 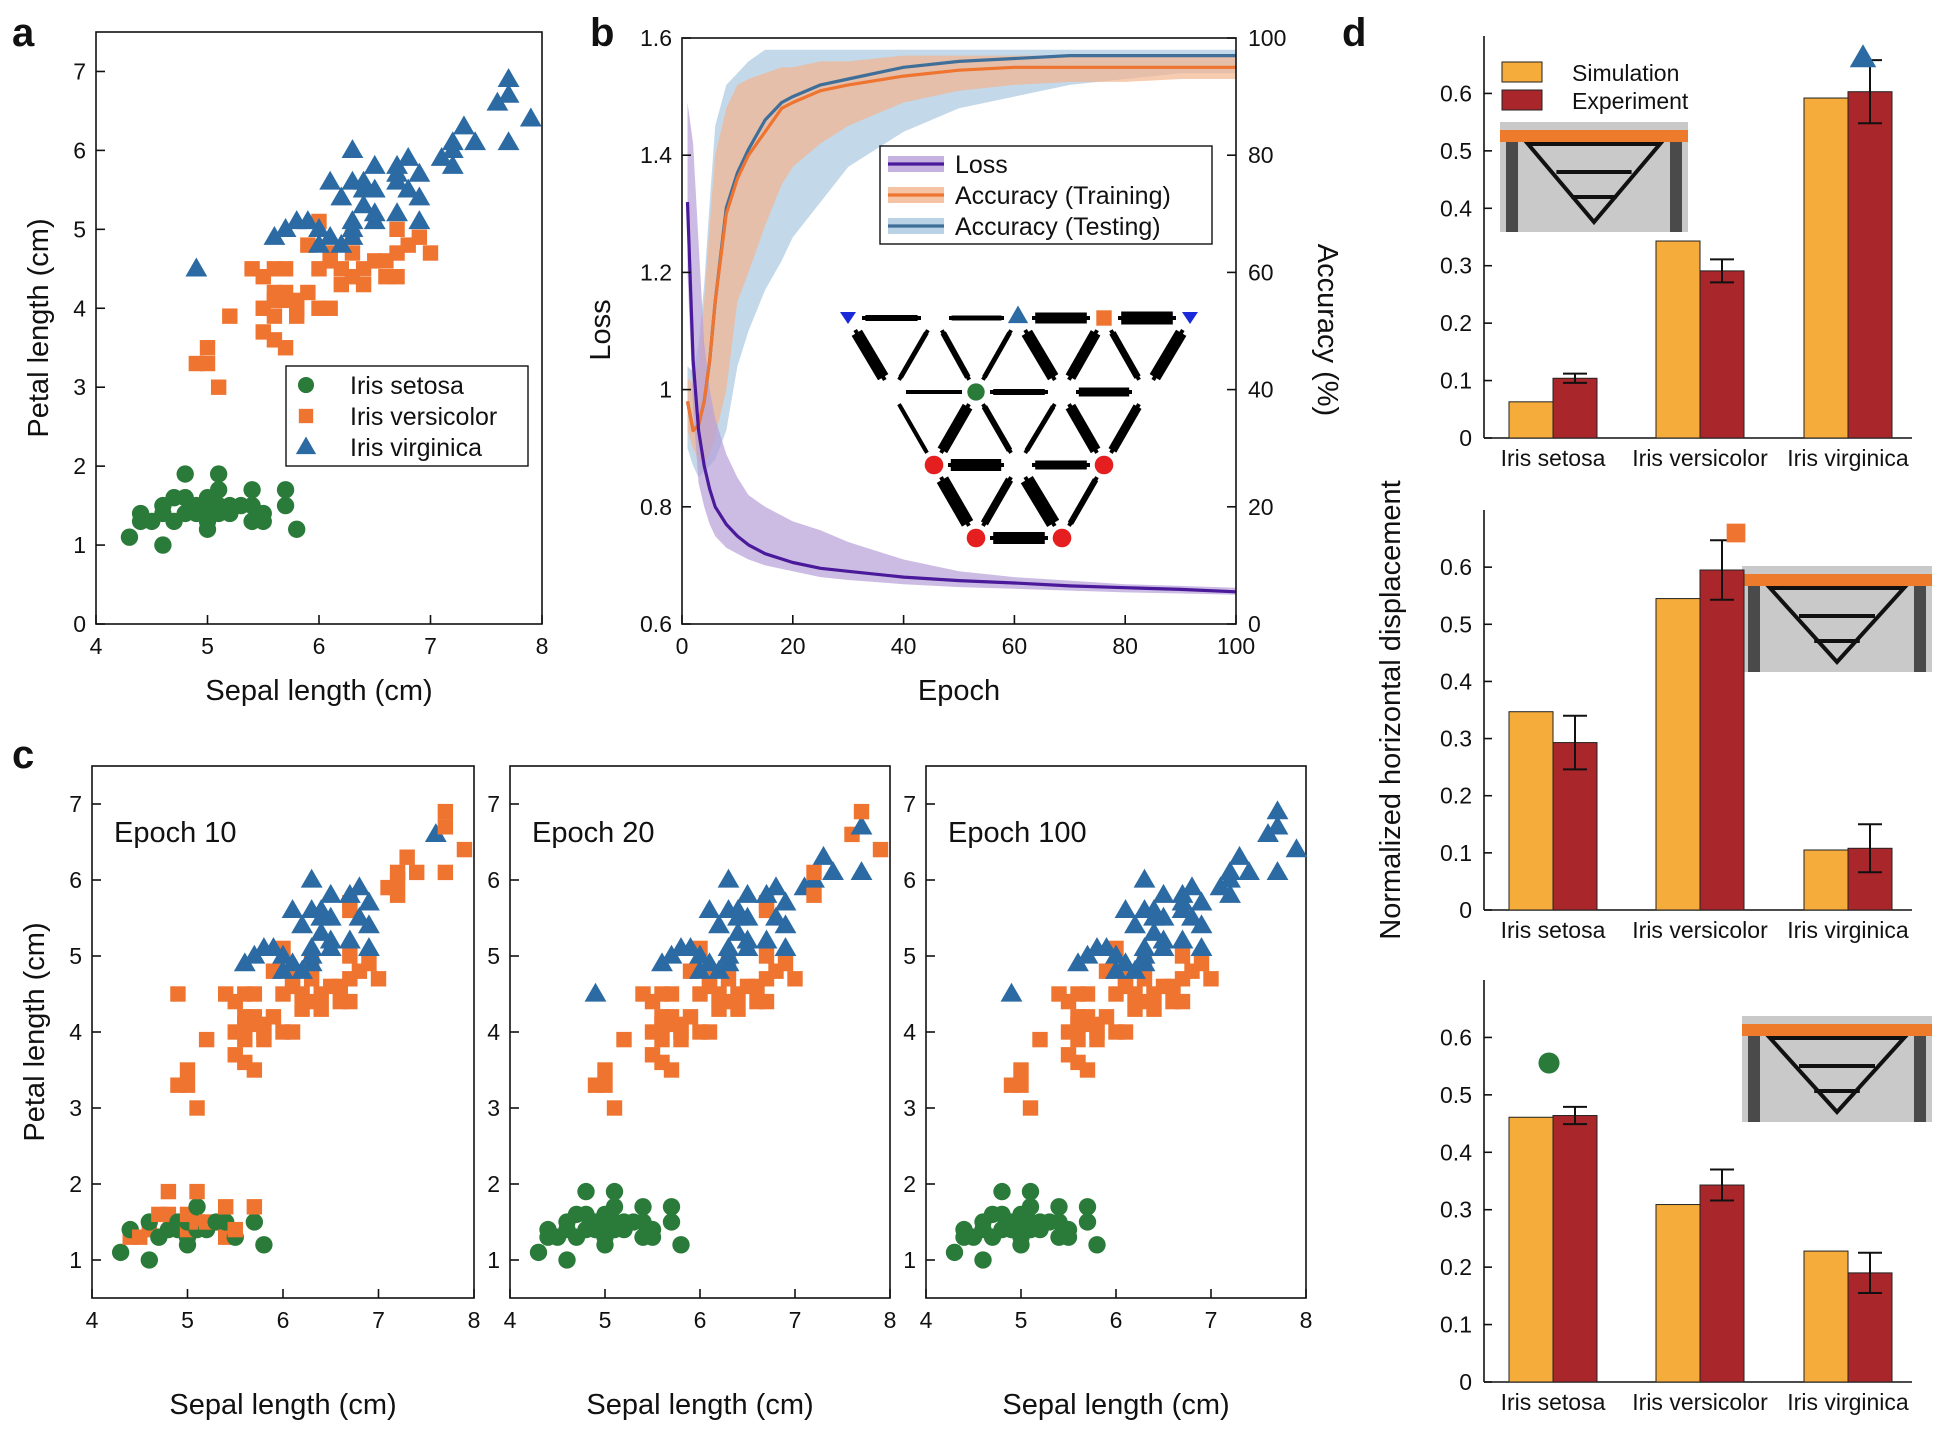 I want to click on x-tick-label: 80, so click(x=1125, y=646).